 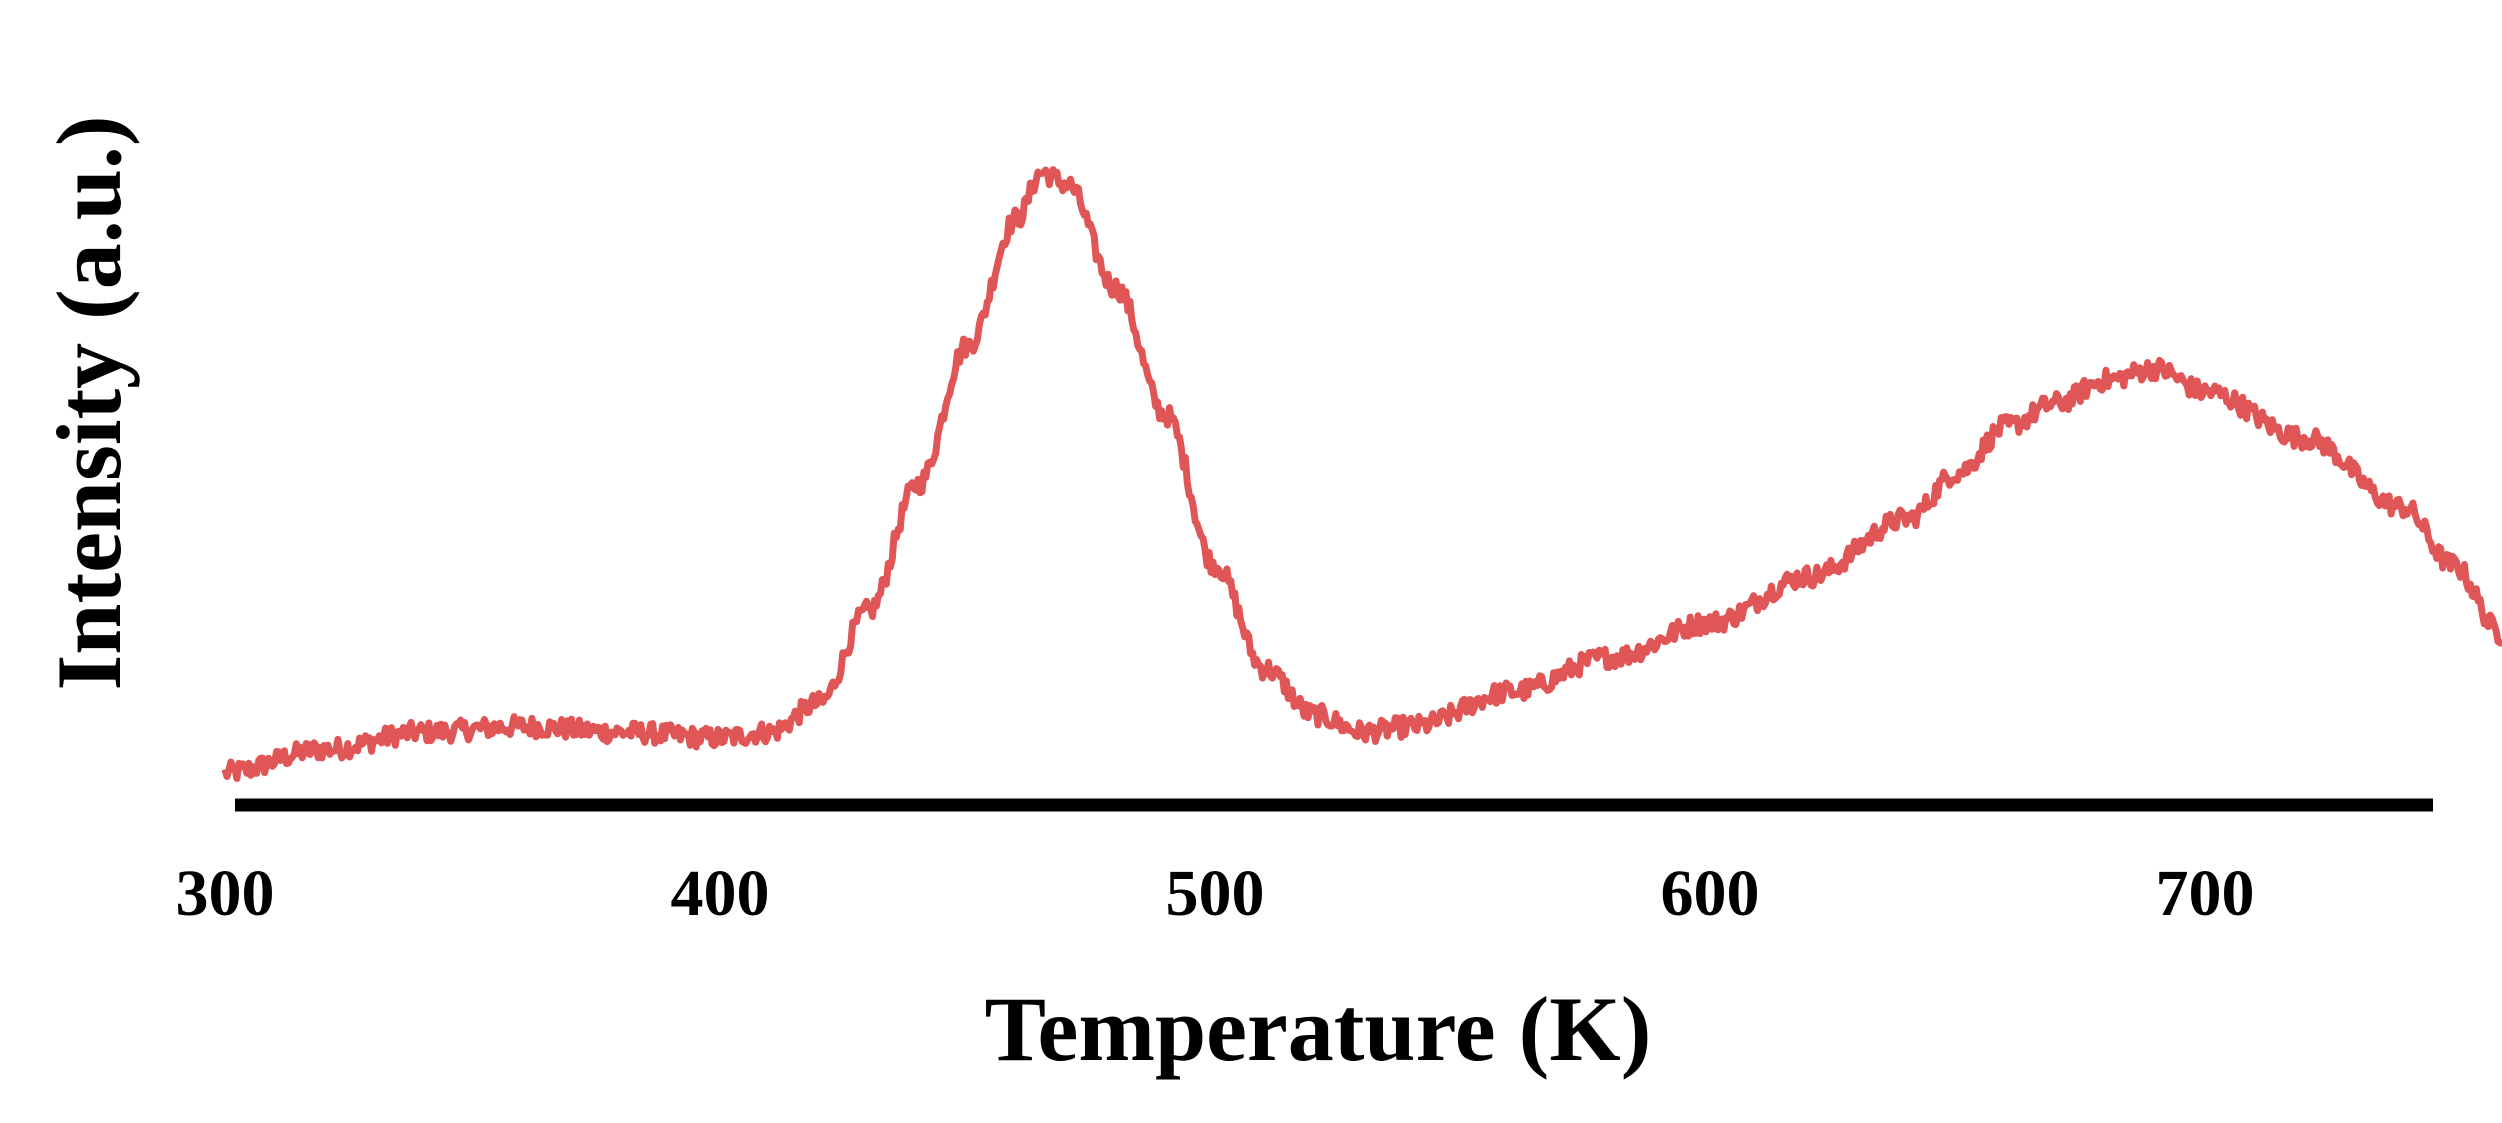 I want to click on y-axis-title: Intensity (a.u.), so click(x=89, y=402).